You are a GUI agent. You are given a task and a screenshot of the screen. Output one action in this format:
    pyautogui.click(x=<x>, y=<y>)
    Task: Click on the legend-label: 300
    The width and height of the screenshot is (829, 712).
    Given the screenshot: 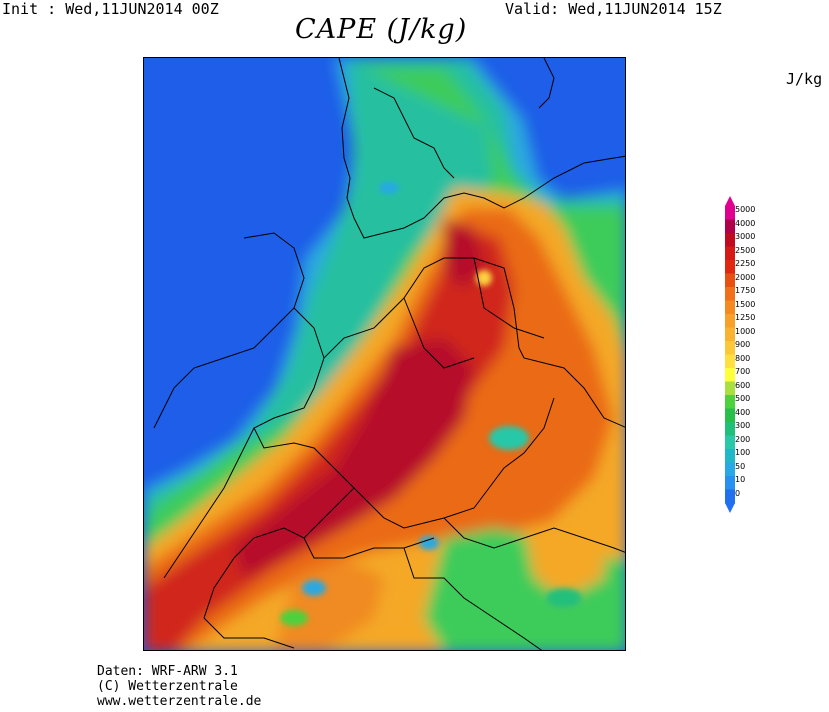 What is the action you would take?
    pyautogui.click(x=743, y=425)
    